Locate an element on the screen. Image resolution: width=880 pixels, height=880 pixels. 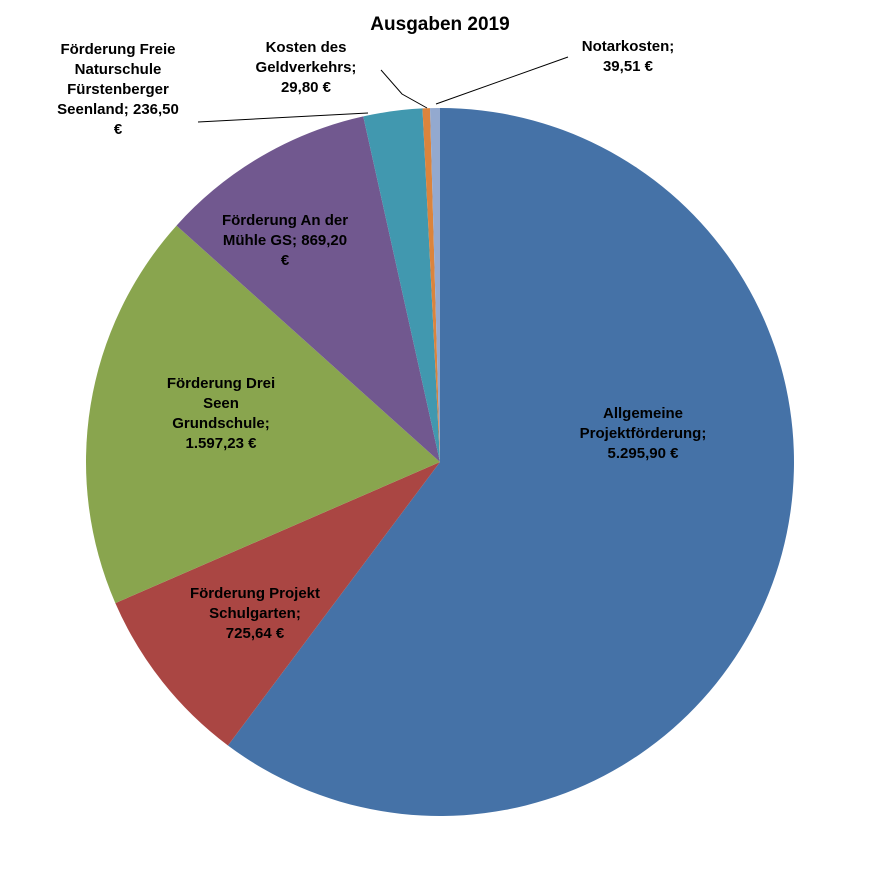
slice-label-1: Allgemeine Projektförderung; 5.295,90 € is located at coordinates (643, 433).